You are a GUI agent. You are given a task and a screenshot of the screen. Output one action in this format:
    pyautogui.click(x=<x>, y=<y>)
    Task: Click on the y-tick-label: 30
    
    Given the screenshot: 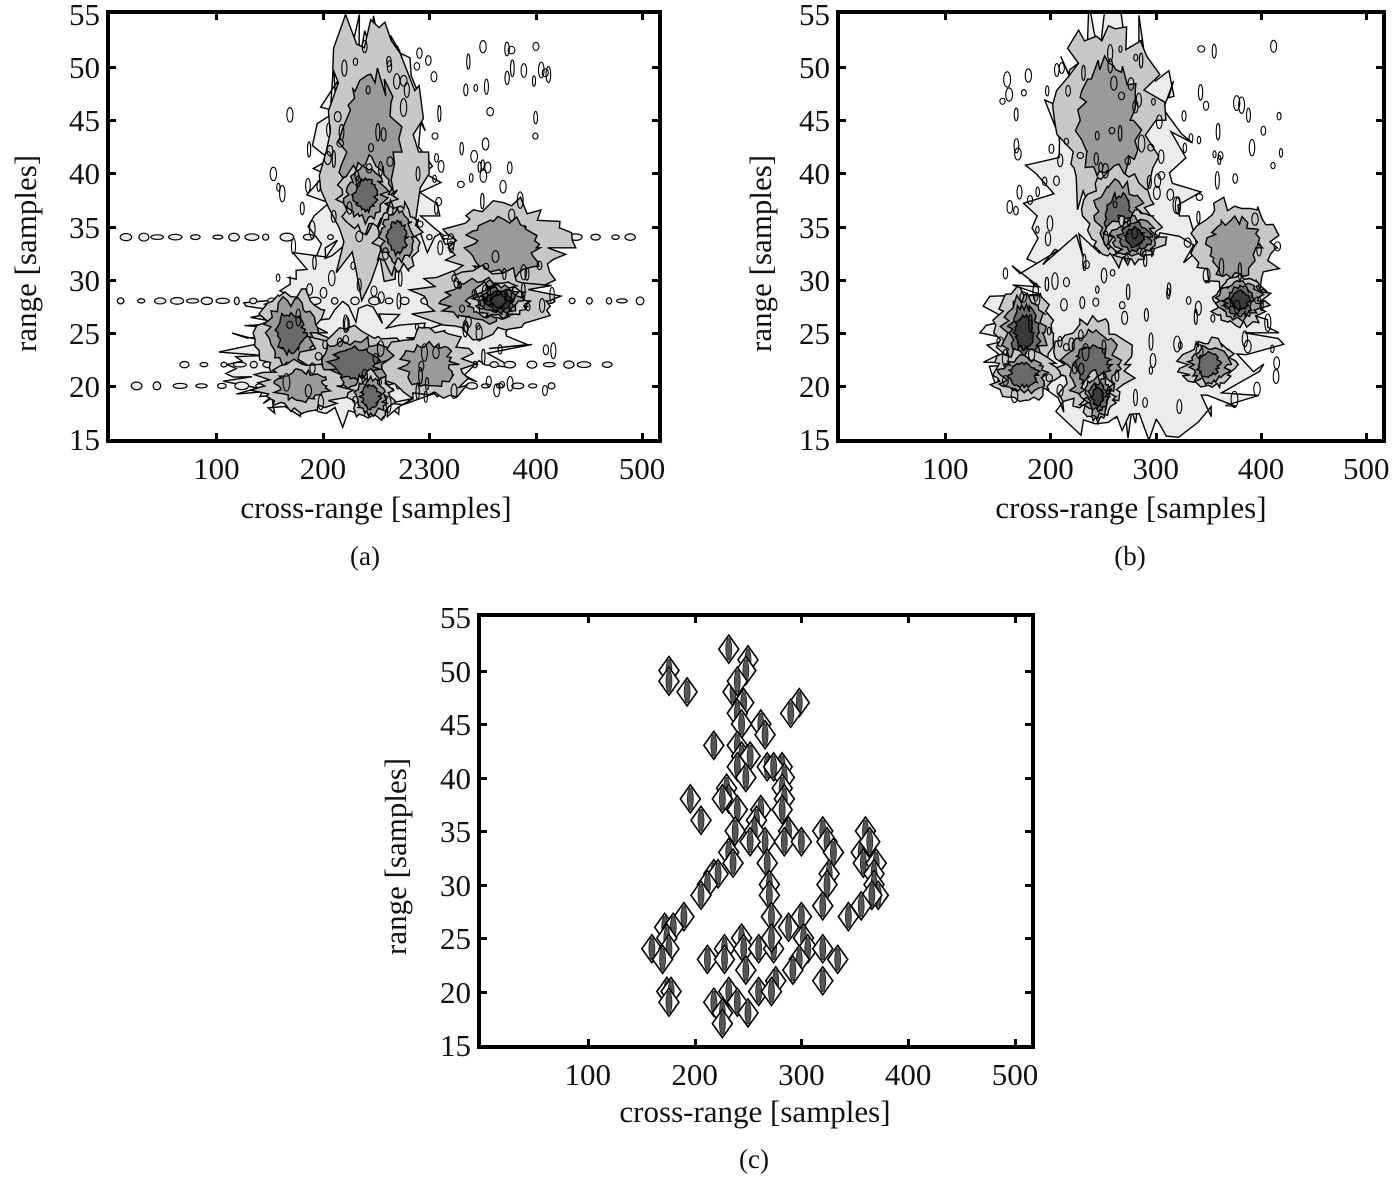 What is the action you would take?
    pyautogui.click(x=455, y=885)
    